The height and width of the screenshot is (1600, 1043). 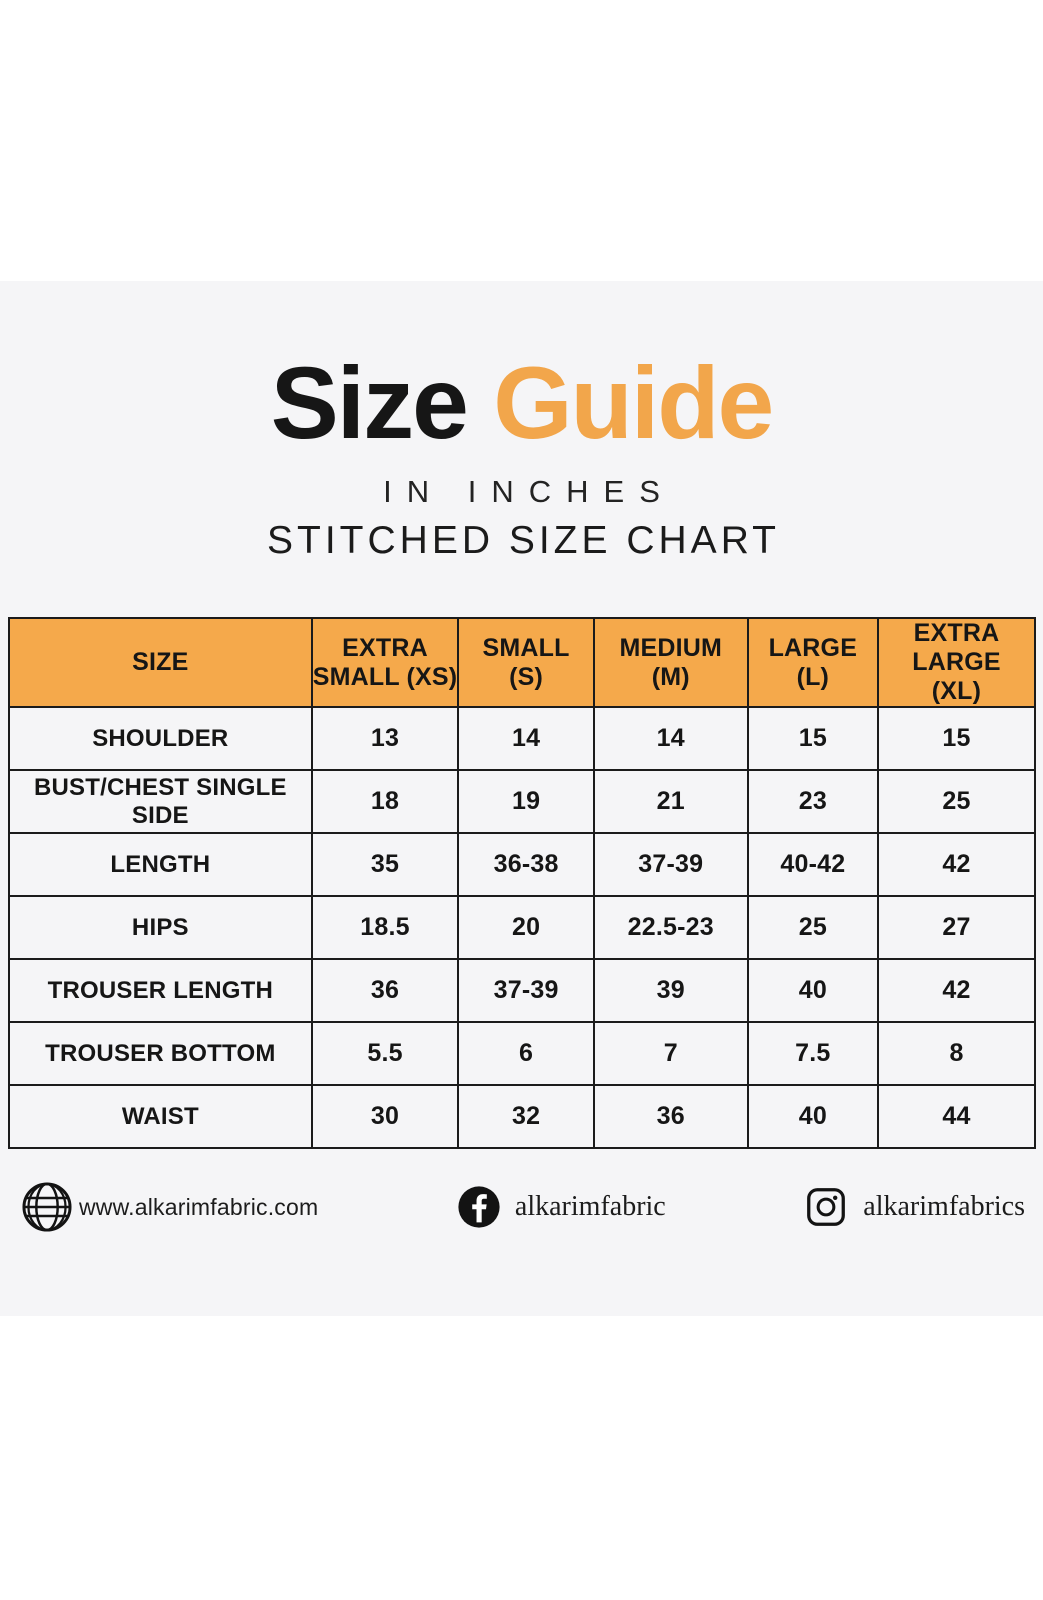 I want to click on column-header-xs: EXTRA SMALL (XS), so click(x=385, y=662).